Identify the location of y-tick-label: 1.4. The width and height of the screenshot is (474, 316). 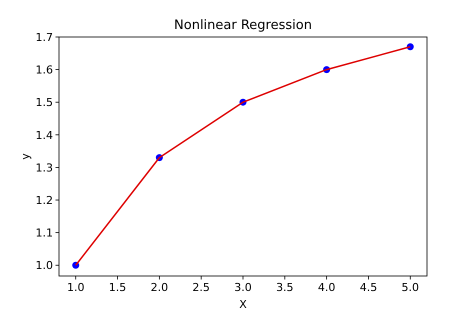
(44, 135).